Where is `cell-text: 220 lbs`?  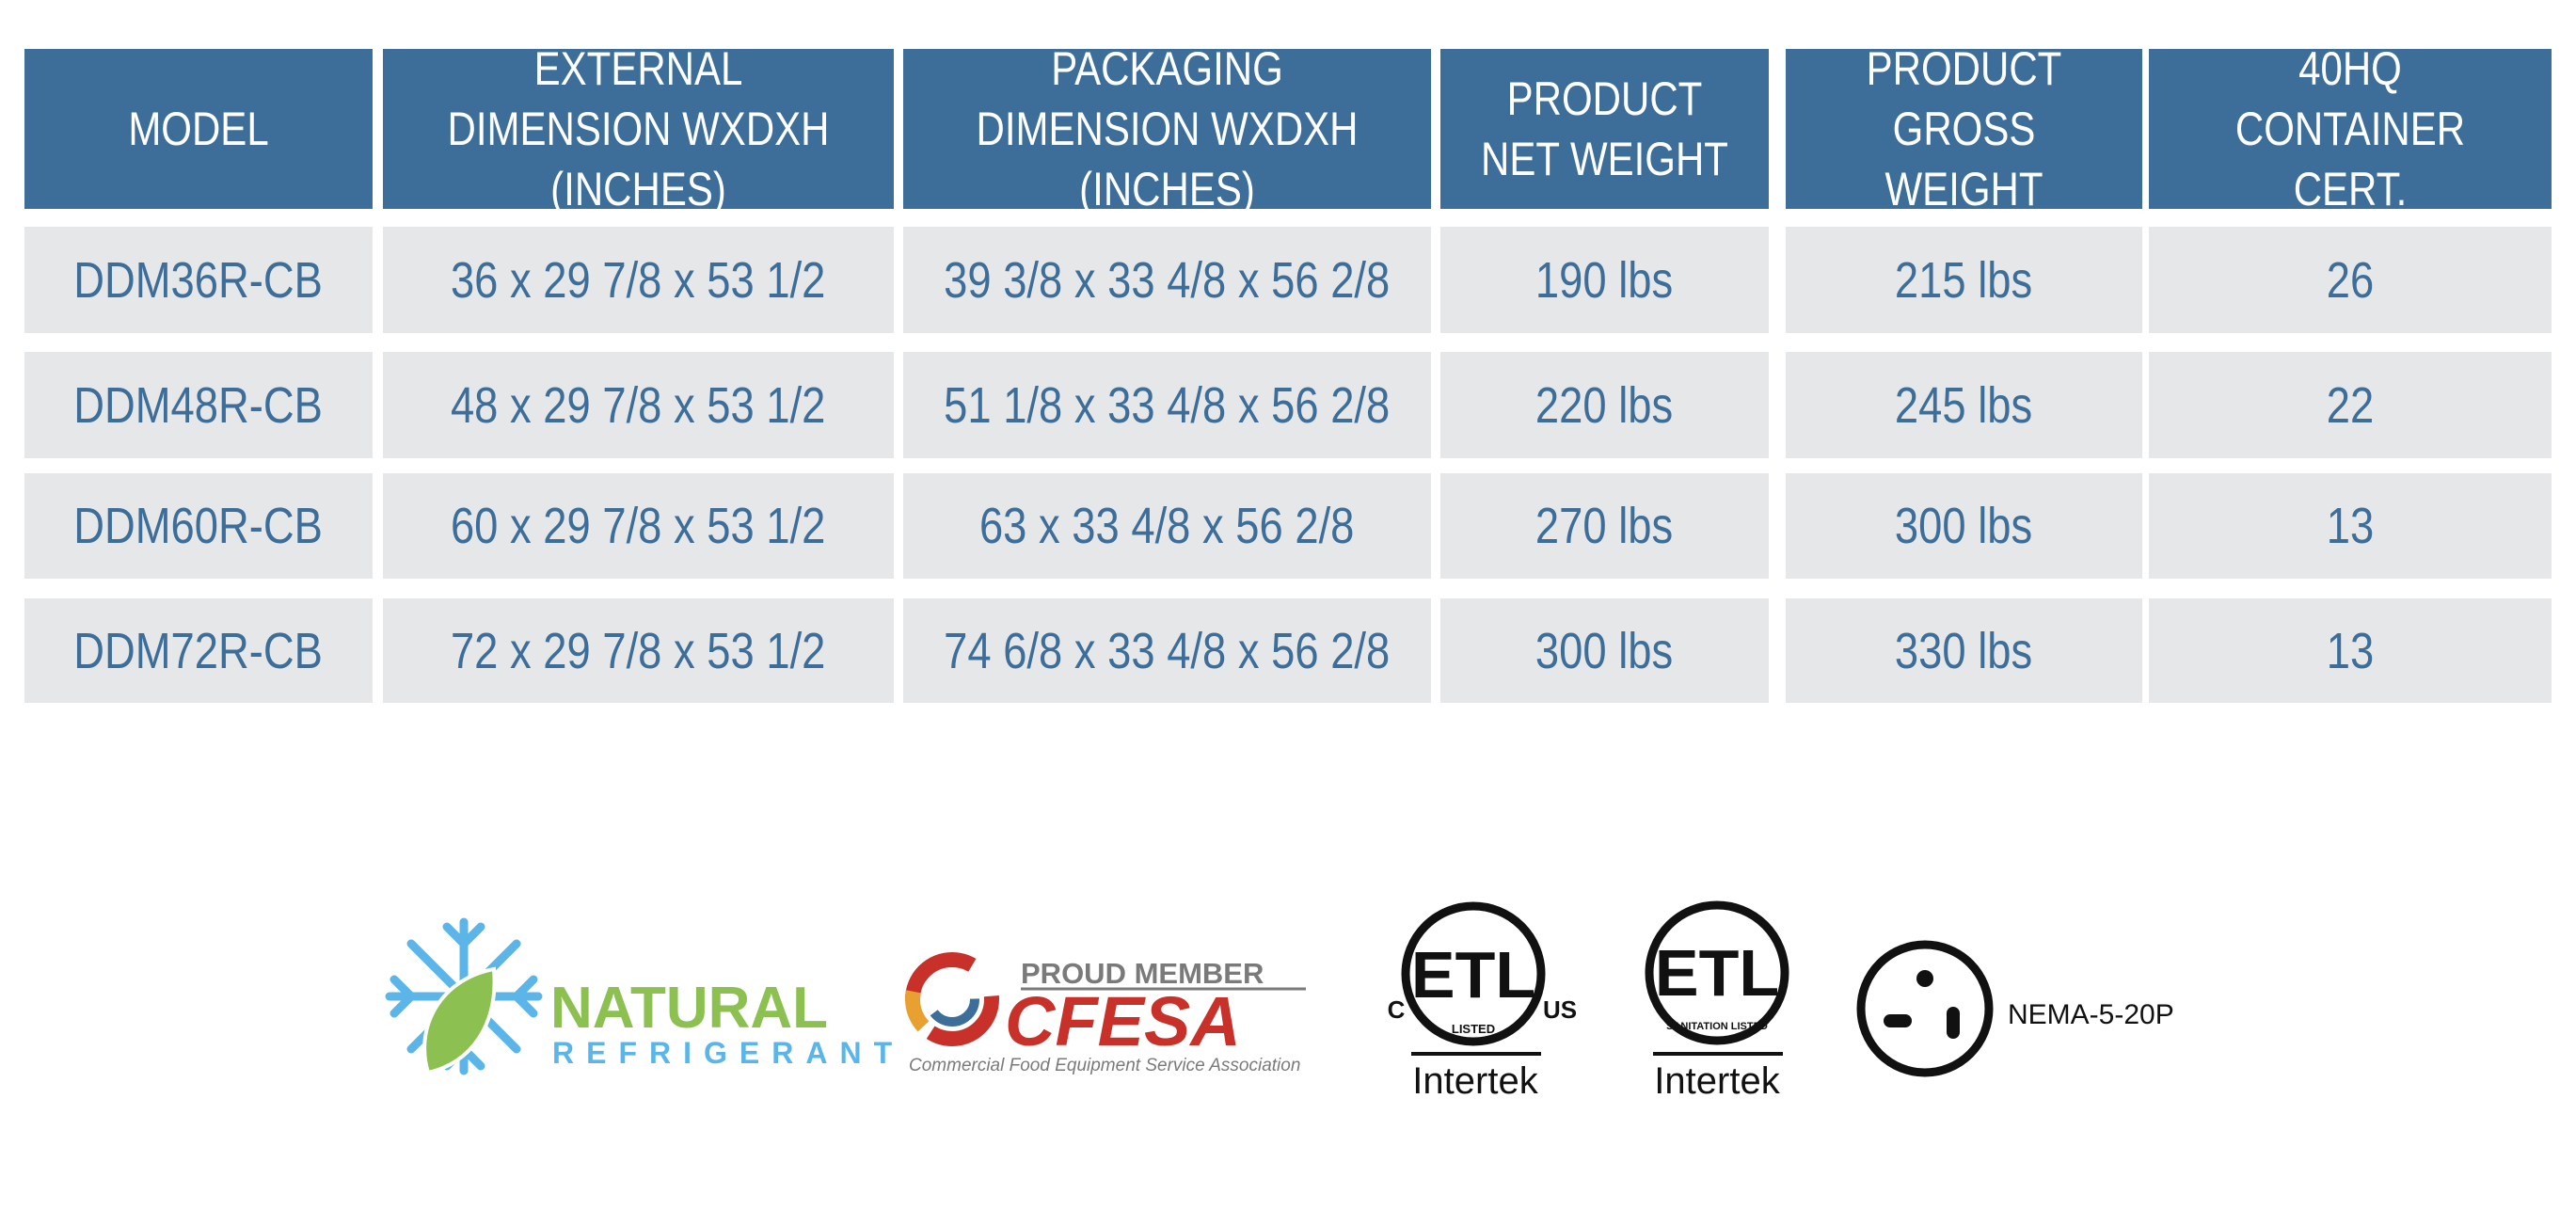
cell-text: 220 lbs is located at coordinates (1605, 405).